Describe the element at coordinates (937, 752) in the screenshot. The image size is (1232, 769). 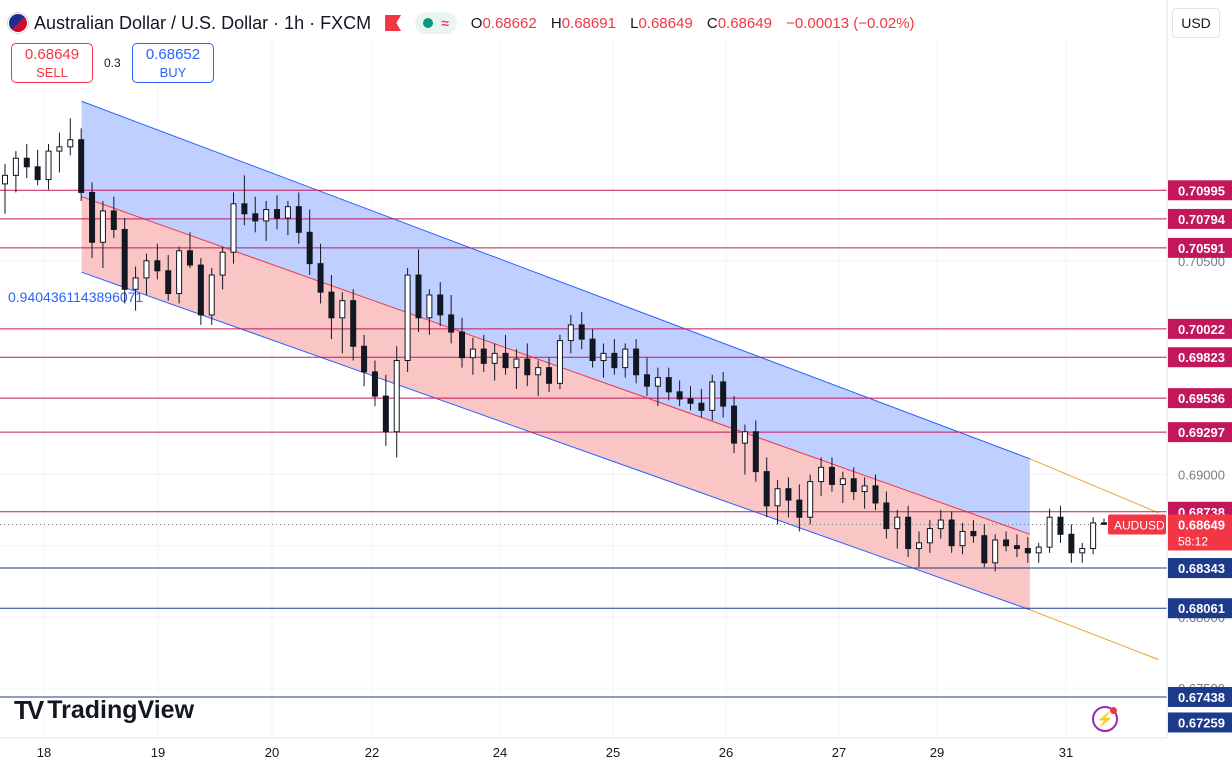
I see `time-tick-label: 29` at that location.